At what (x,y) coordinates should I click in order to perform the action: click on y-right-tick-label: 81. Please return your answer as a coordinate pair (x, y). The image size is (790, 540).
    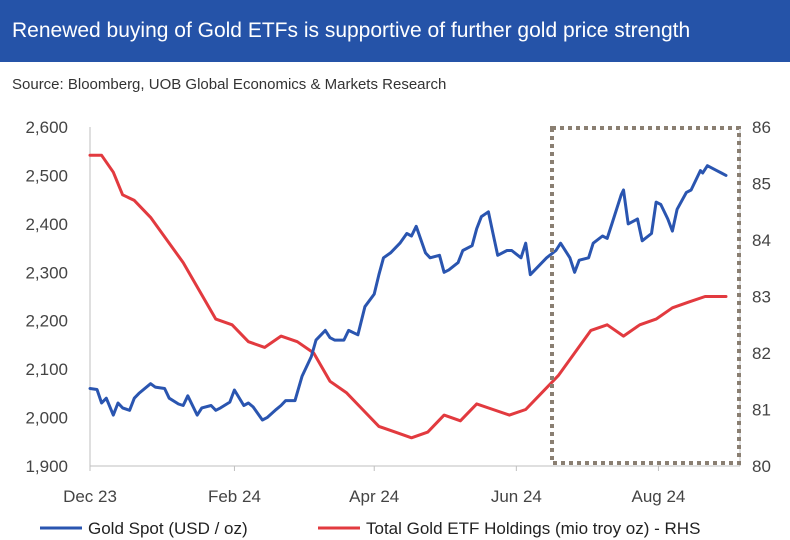
    Looking at the image, I should click on (761, 410).